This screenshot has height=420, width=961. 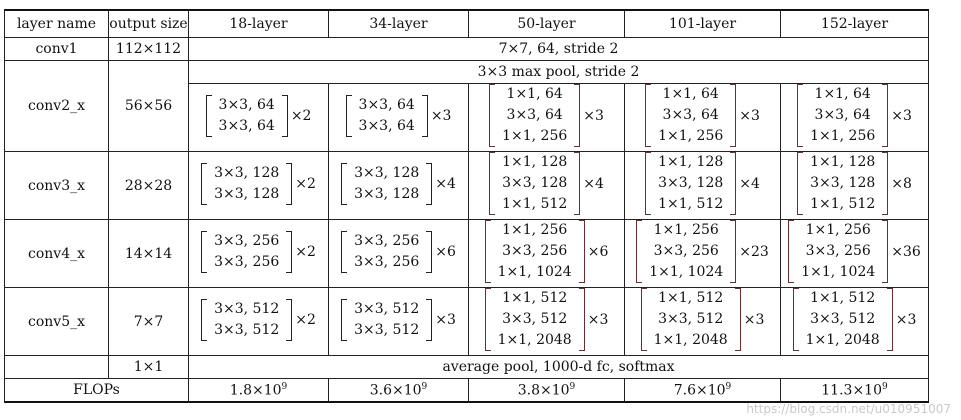 I want to click on bracket-group: 3×3, 64 3×3, 64 ×2, so click(x=258, y=115).